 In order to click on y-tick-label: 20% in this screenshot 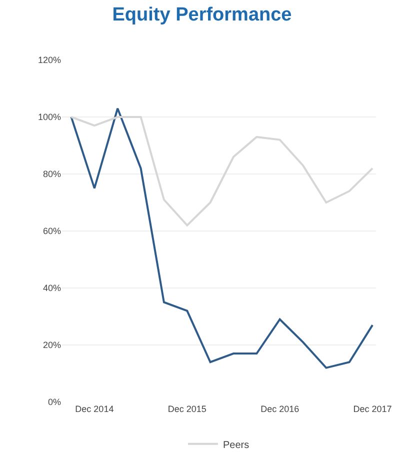, I will do `click(51, 345)`.